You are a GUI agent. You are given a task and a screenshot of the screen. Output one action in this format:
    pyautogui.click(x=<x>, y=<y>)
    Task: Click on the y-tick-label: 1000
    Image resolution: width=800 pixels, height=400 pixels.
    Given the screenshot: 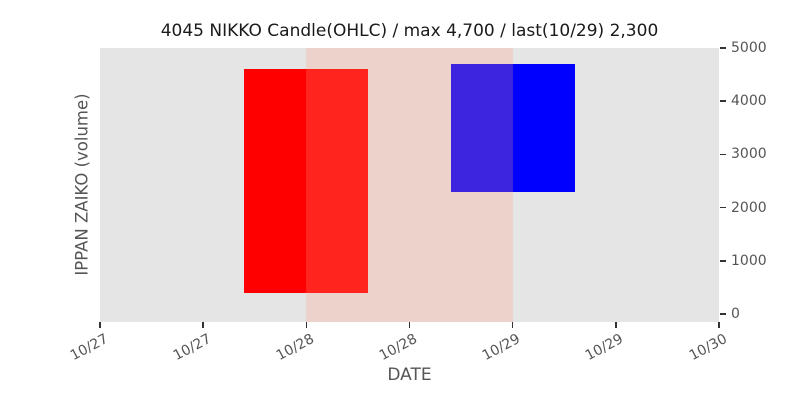 What is the action you would take?
    pyautogui.click(x=749, y=260)
    